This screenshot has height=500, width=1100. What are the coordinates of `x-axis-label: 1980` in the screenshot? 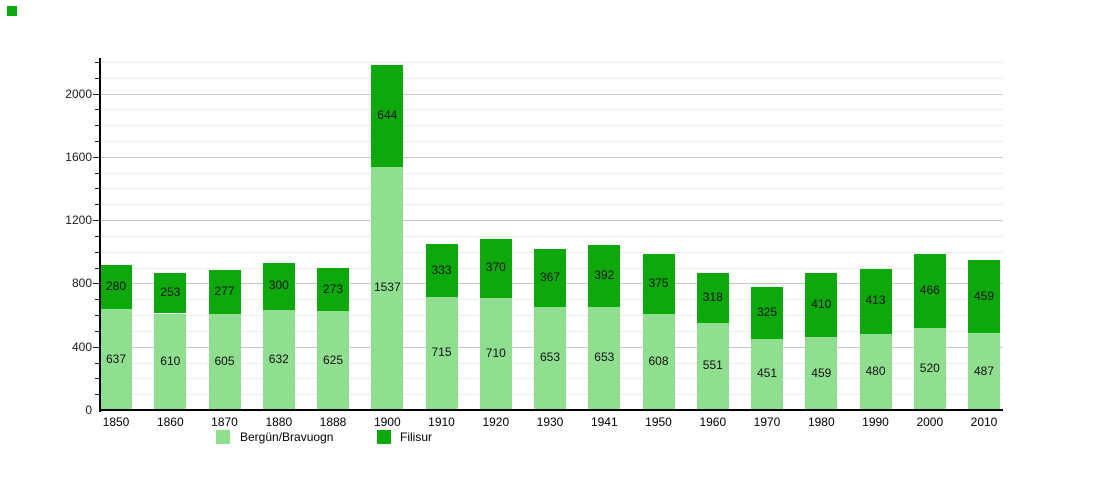 It's located at (821, 422).